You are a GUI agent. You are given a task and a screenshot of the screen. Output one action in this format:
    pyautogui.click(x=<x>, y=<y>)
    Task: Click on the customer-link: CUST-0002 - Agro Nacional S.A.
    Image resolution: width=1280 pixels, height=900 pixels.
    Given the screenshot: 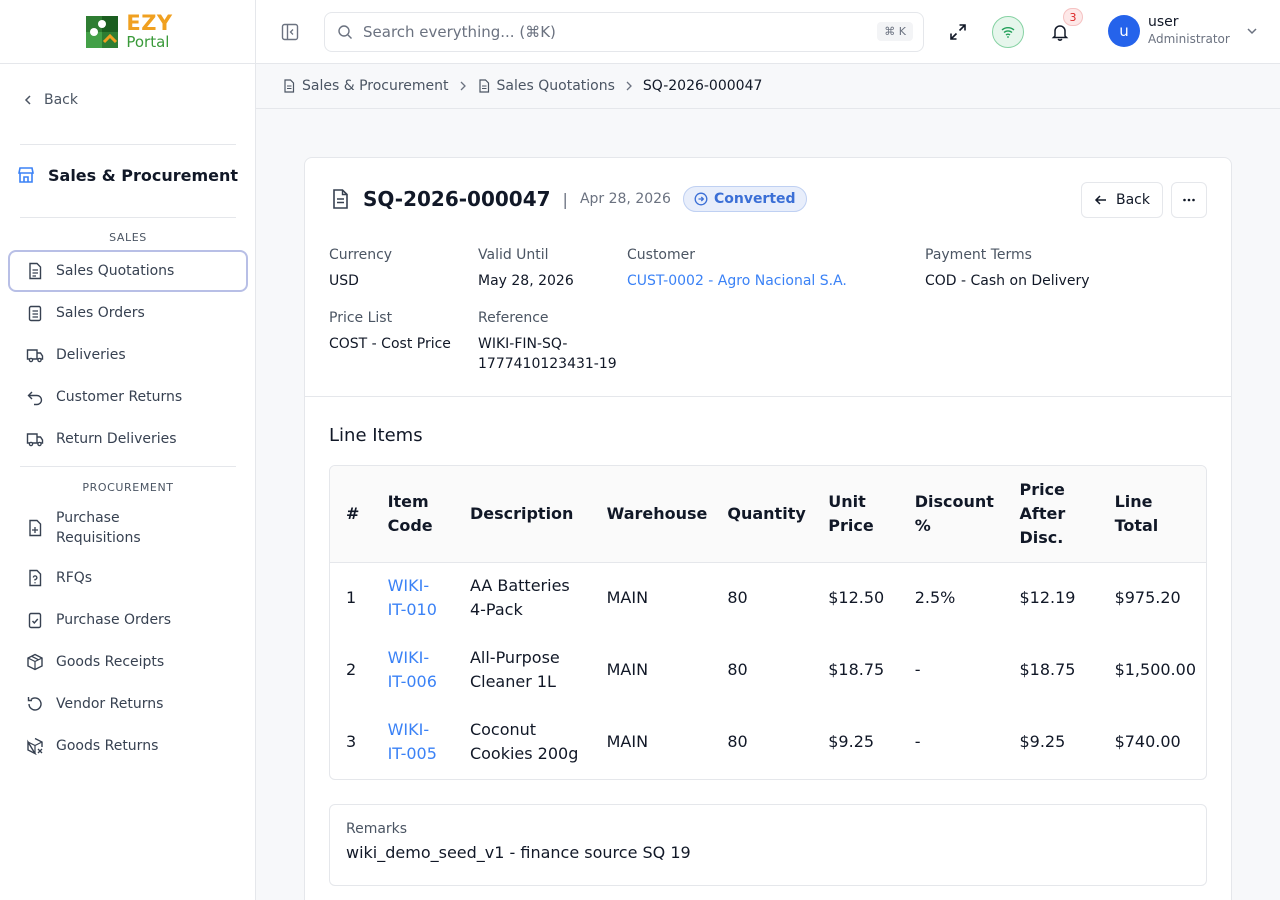 What is the action you would take?
    pyautogui.click(x=737, y=281)
    